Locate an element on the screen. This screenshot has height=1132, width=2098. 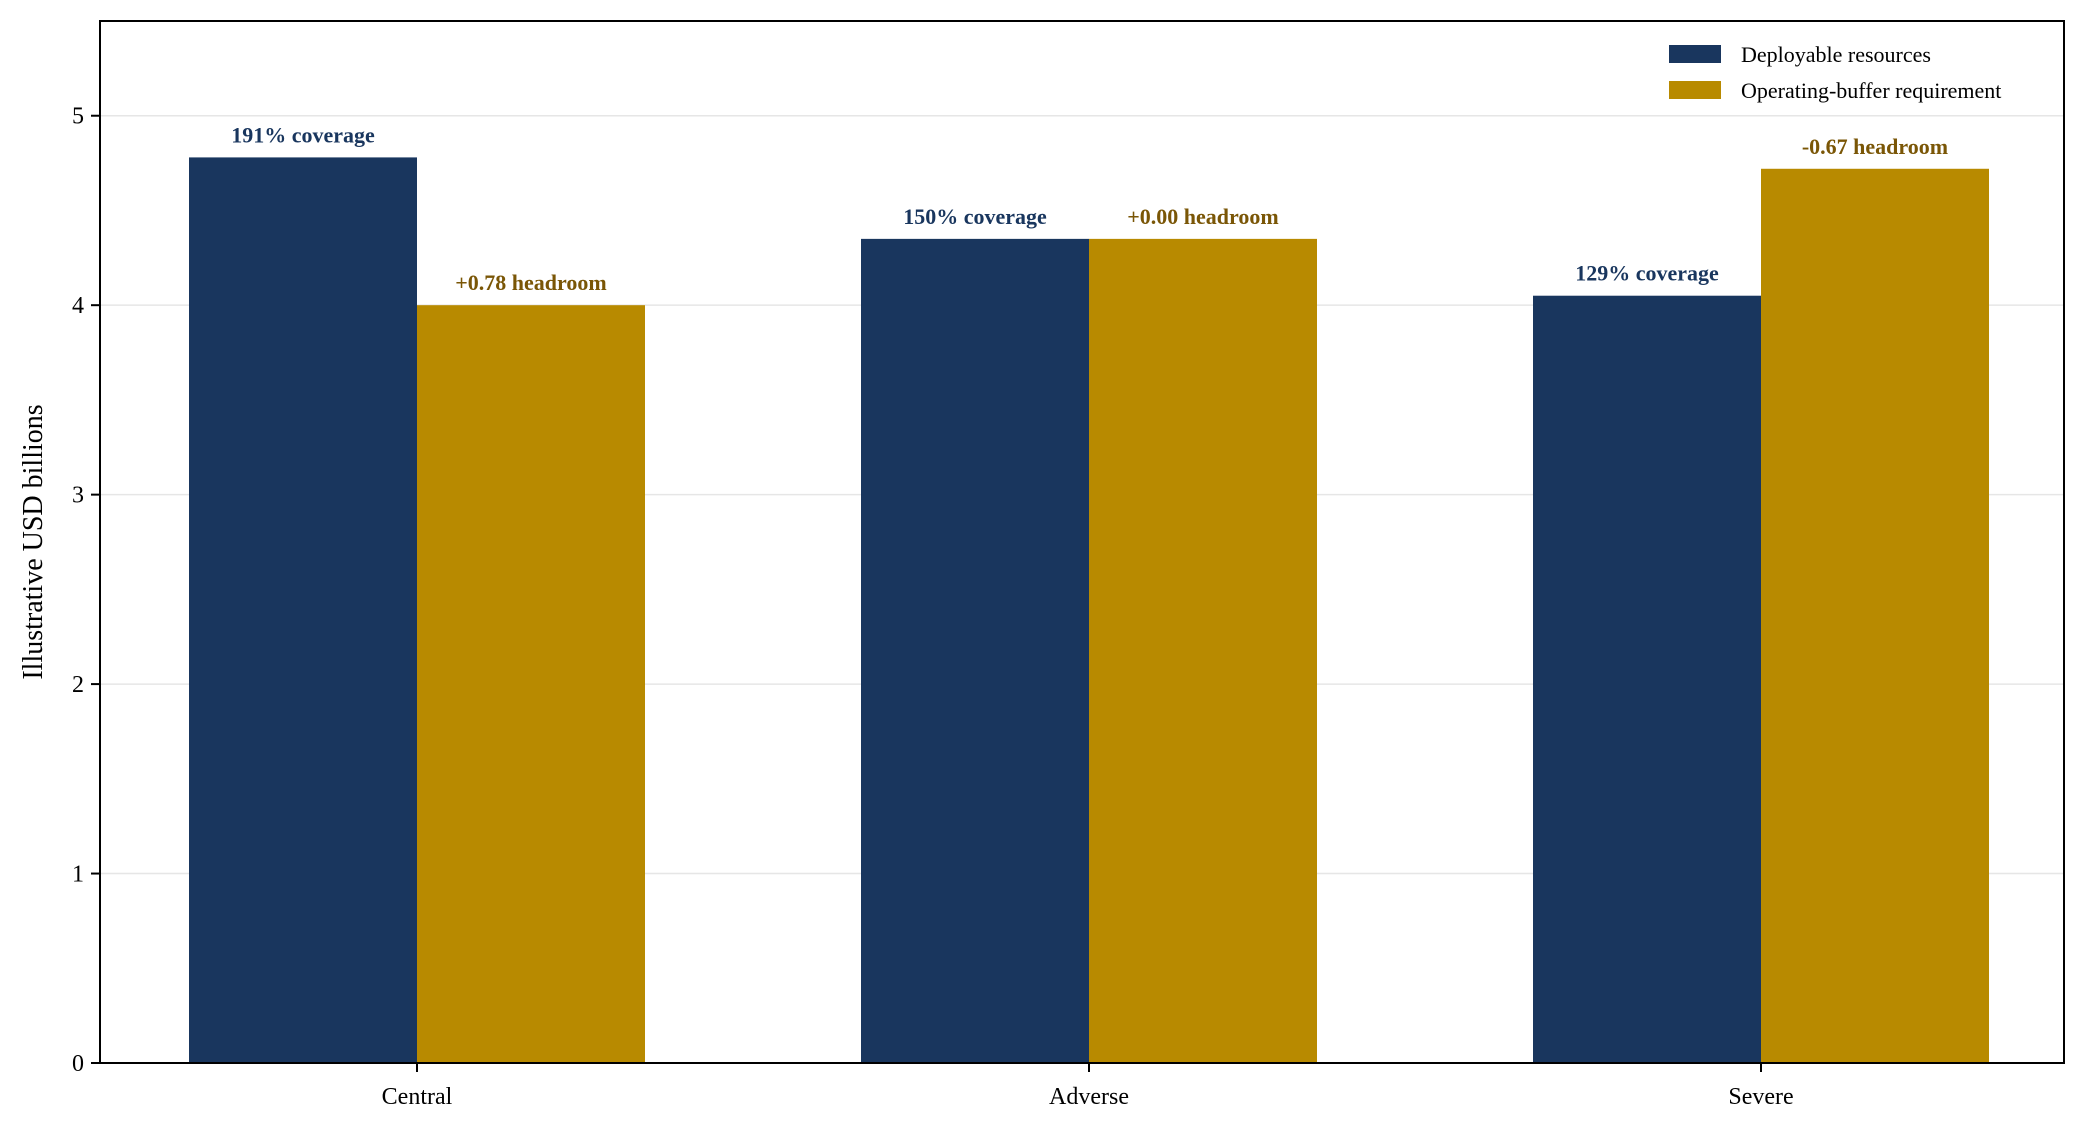
bar-value-label: +0.78 headroom is located at coordinates (530, 282).